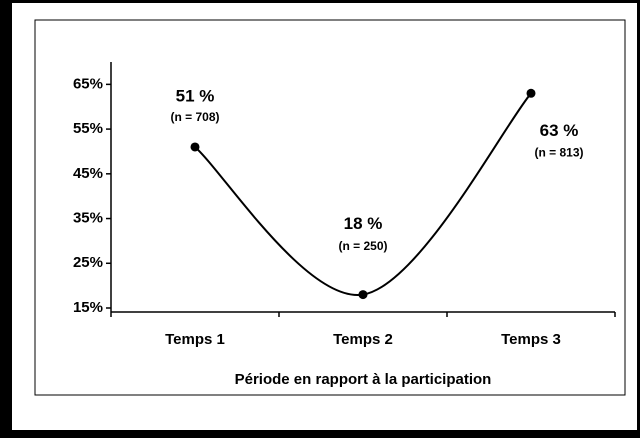 The height and width of the screenshot is (443, 640). Describe the element at coordinates (531, 339) in the screenshot. I see `x-tick-label: Temps 3` at that location.